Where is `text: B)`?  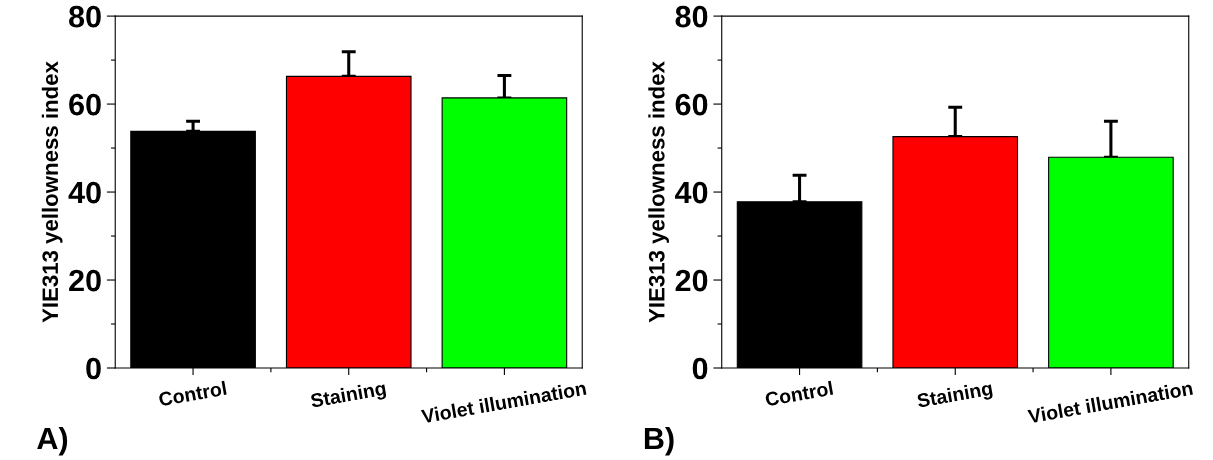
text: B) is located at coordinates (659, 441).